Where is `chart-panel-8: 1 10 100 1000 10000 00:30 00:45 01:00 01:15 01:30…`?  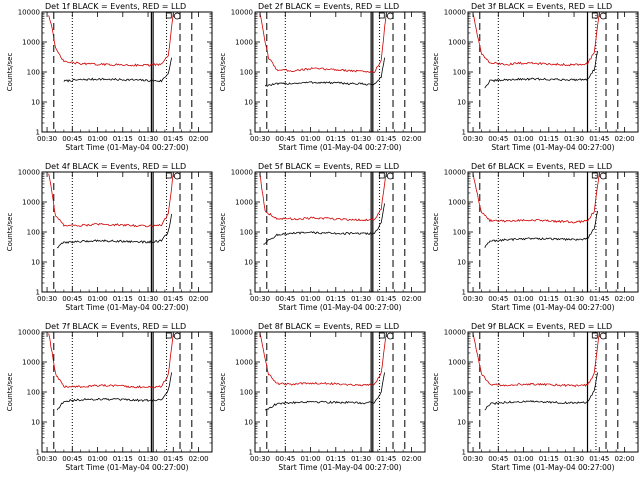
chart-panel-8: 1 10 100 1000 10000 00:30 00:45 01:00 01:15 01:30… is located at coordinates (322, 397).